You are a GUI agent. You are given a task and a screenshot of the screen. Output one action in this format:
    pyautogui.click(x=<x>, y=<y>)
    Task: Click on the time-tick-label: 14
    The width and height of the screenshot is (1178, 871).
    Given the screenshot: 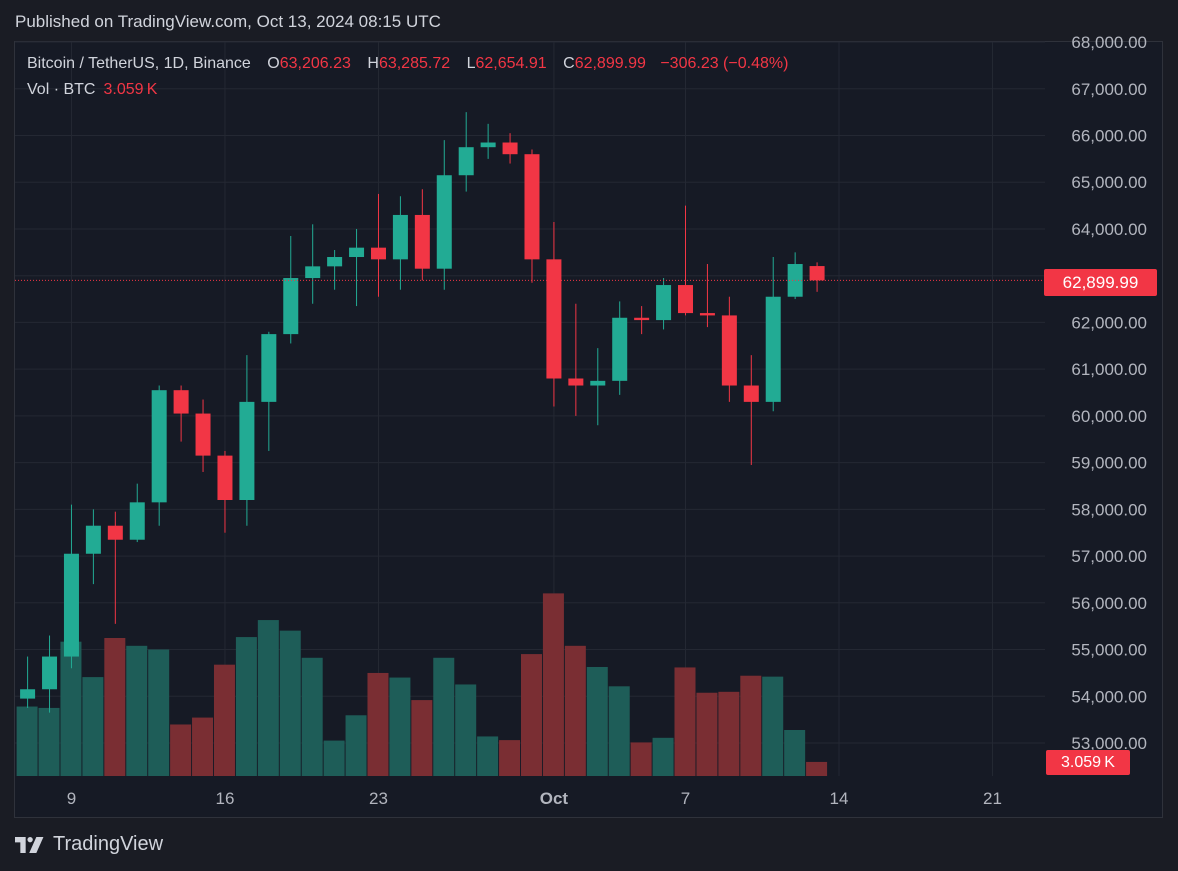 What is the action you would take?
    pyautogui.click(x=839, y=798)
    